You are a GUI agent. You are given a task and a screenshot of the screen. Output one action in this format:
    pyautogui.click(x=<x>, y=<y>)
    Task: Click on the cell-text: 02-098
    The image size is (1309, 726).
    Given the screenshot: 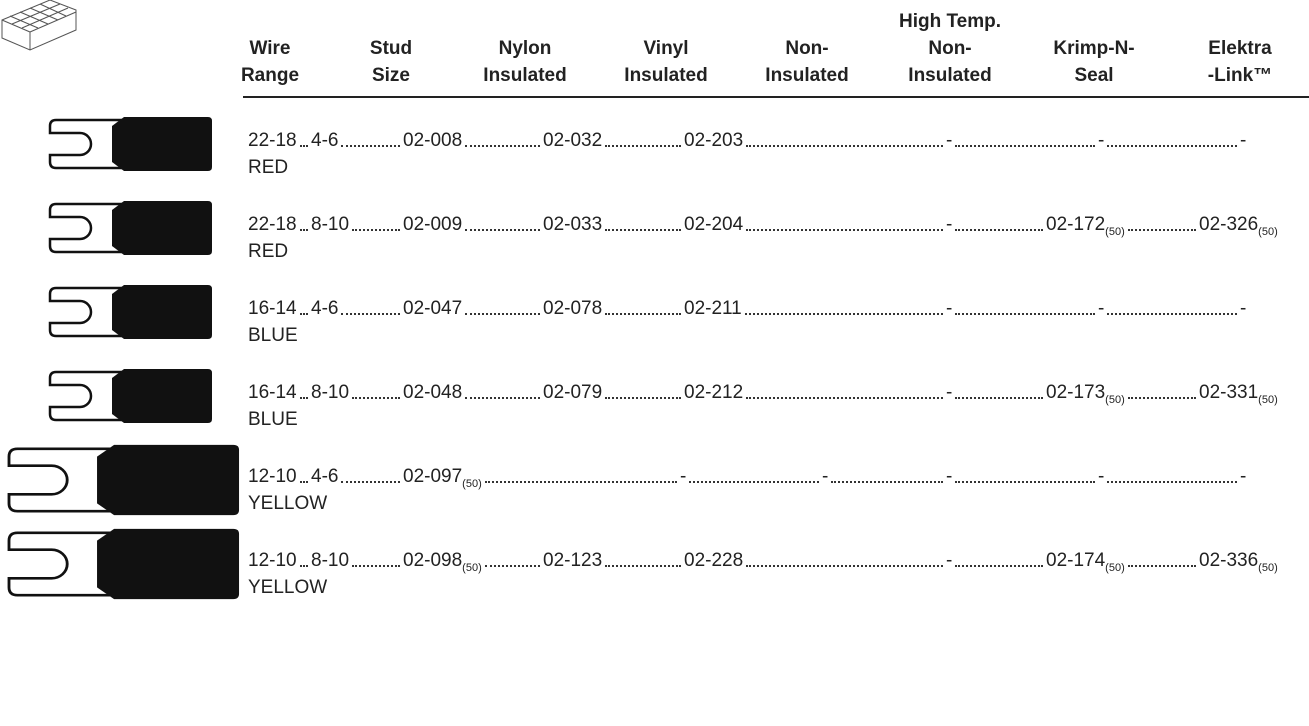 What is the action you would take?
    pyautogui.click(x=433, y=560)
    